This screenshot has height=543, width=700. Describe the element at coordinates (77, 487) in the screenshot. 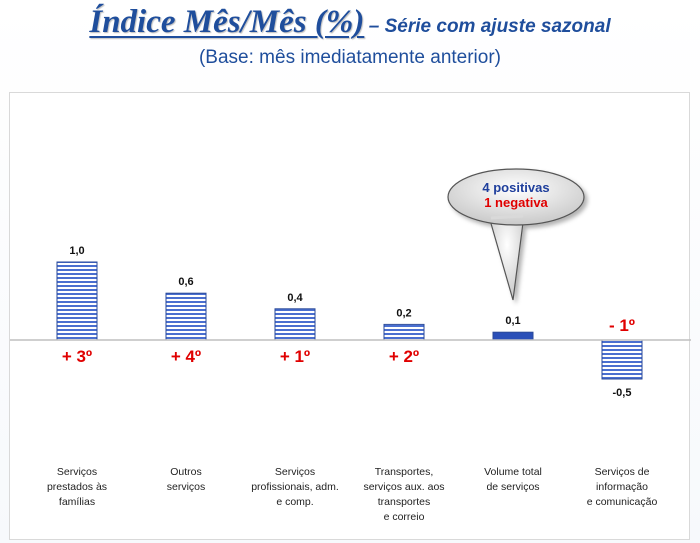

I see `category-label-0: Serviços prestados às famílias` at that location.